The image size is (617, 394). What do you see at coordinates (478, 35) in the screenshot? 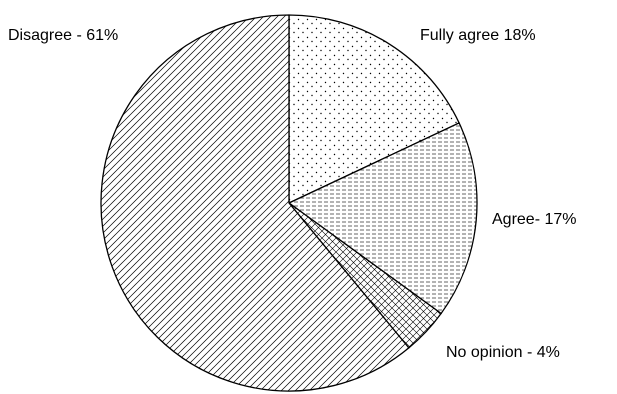
I see `label-fully-agree: Fully agree 18%` at bounding box center [478, 35].